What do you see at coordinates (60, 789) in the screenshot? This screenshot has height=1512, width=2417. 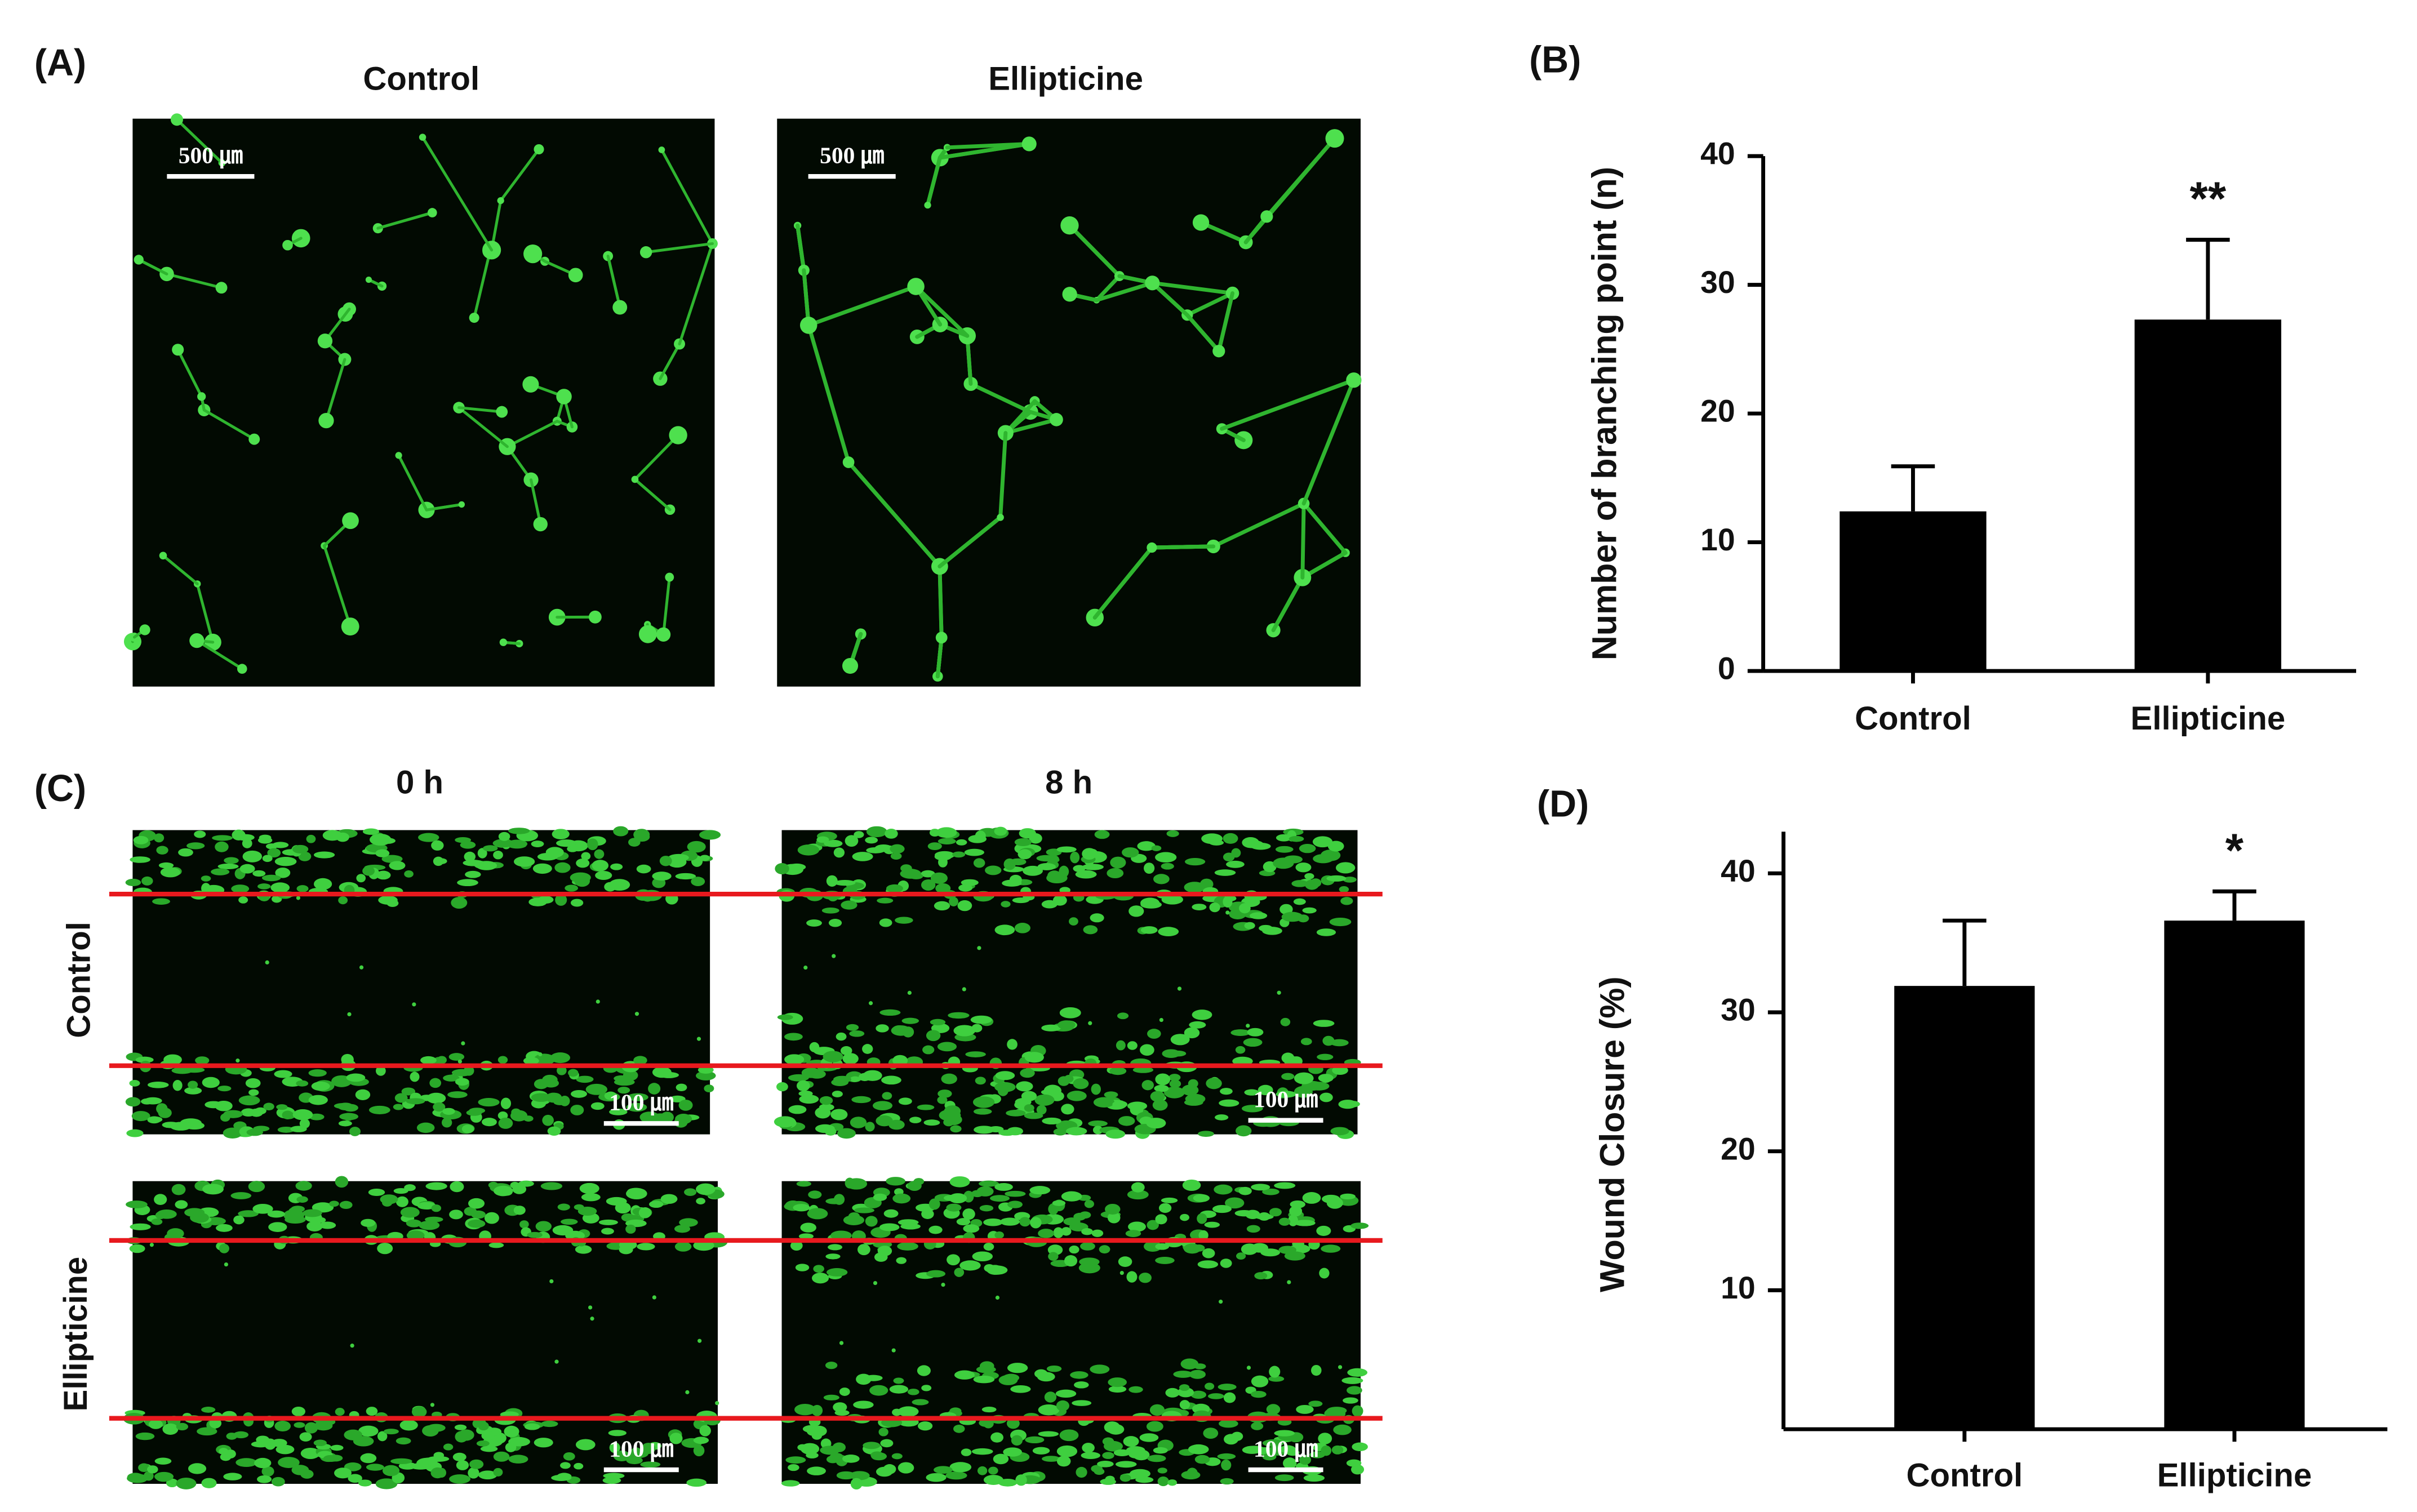 I see `panel-label: (C)` at bounding box center [60, 789].